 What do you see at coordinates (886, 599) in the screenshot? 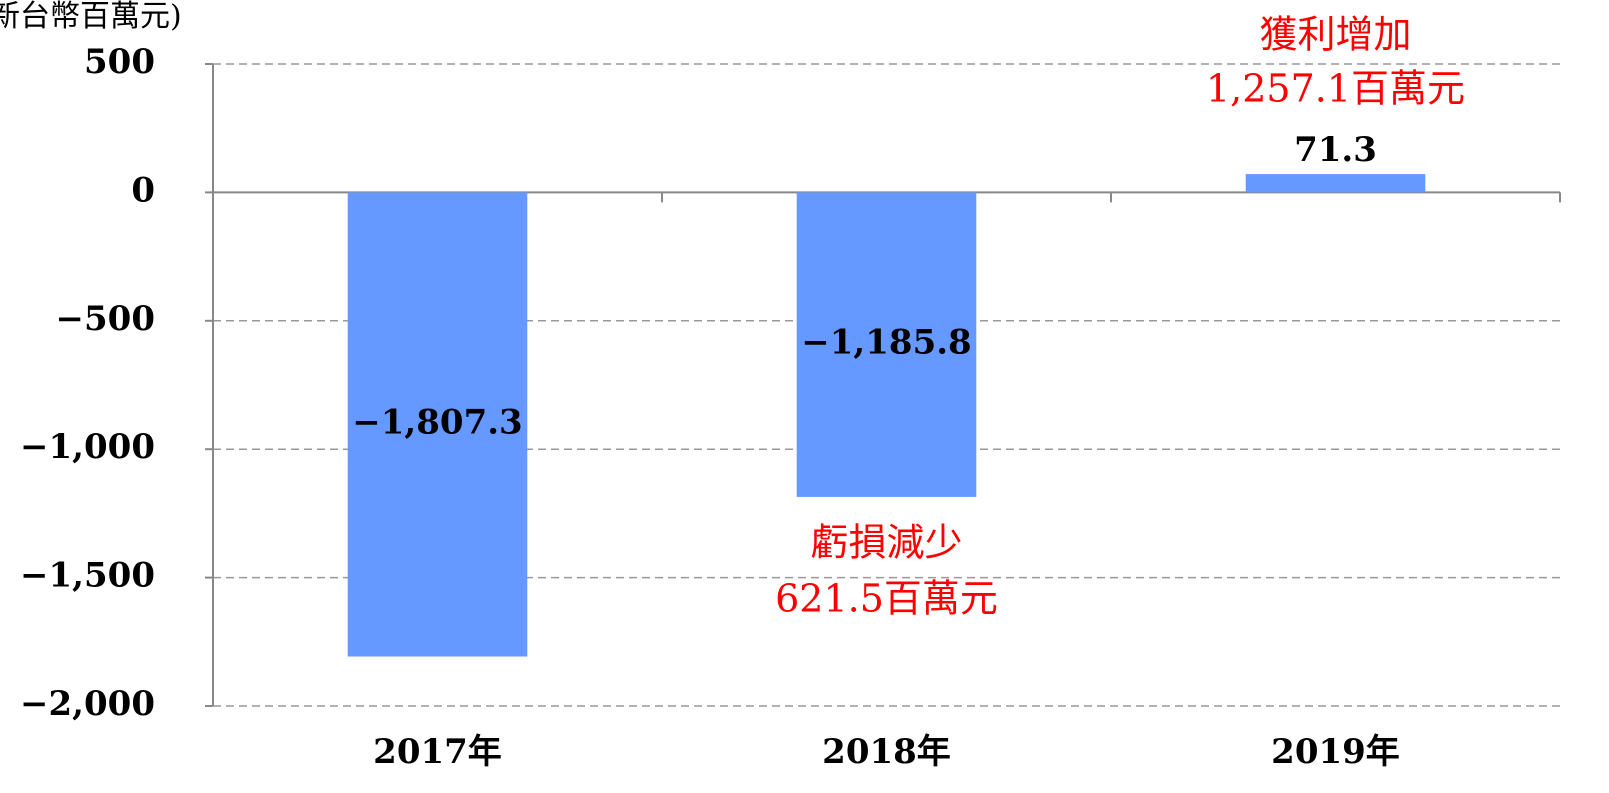
I see `annotation: 621.5百萬元` at bounding box center [886, 599].